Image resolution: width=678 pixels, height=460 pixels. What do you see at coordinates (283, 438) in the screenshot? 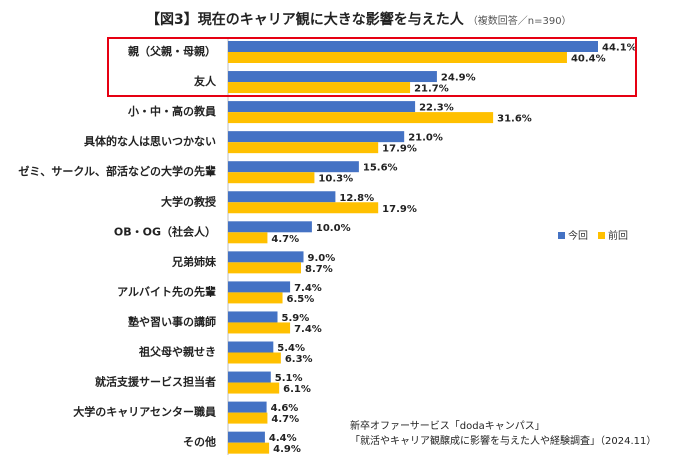
I see `data-label: 4.4%` at bounding box center [283, 438].